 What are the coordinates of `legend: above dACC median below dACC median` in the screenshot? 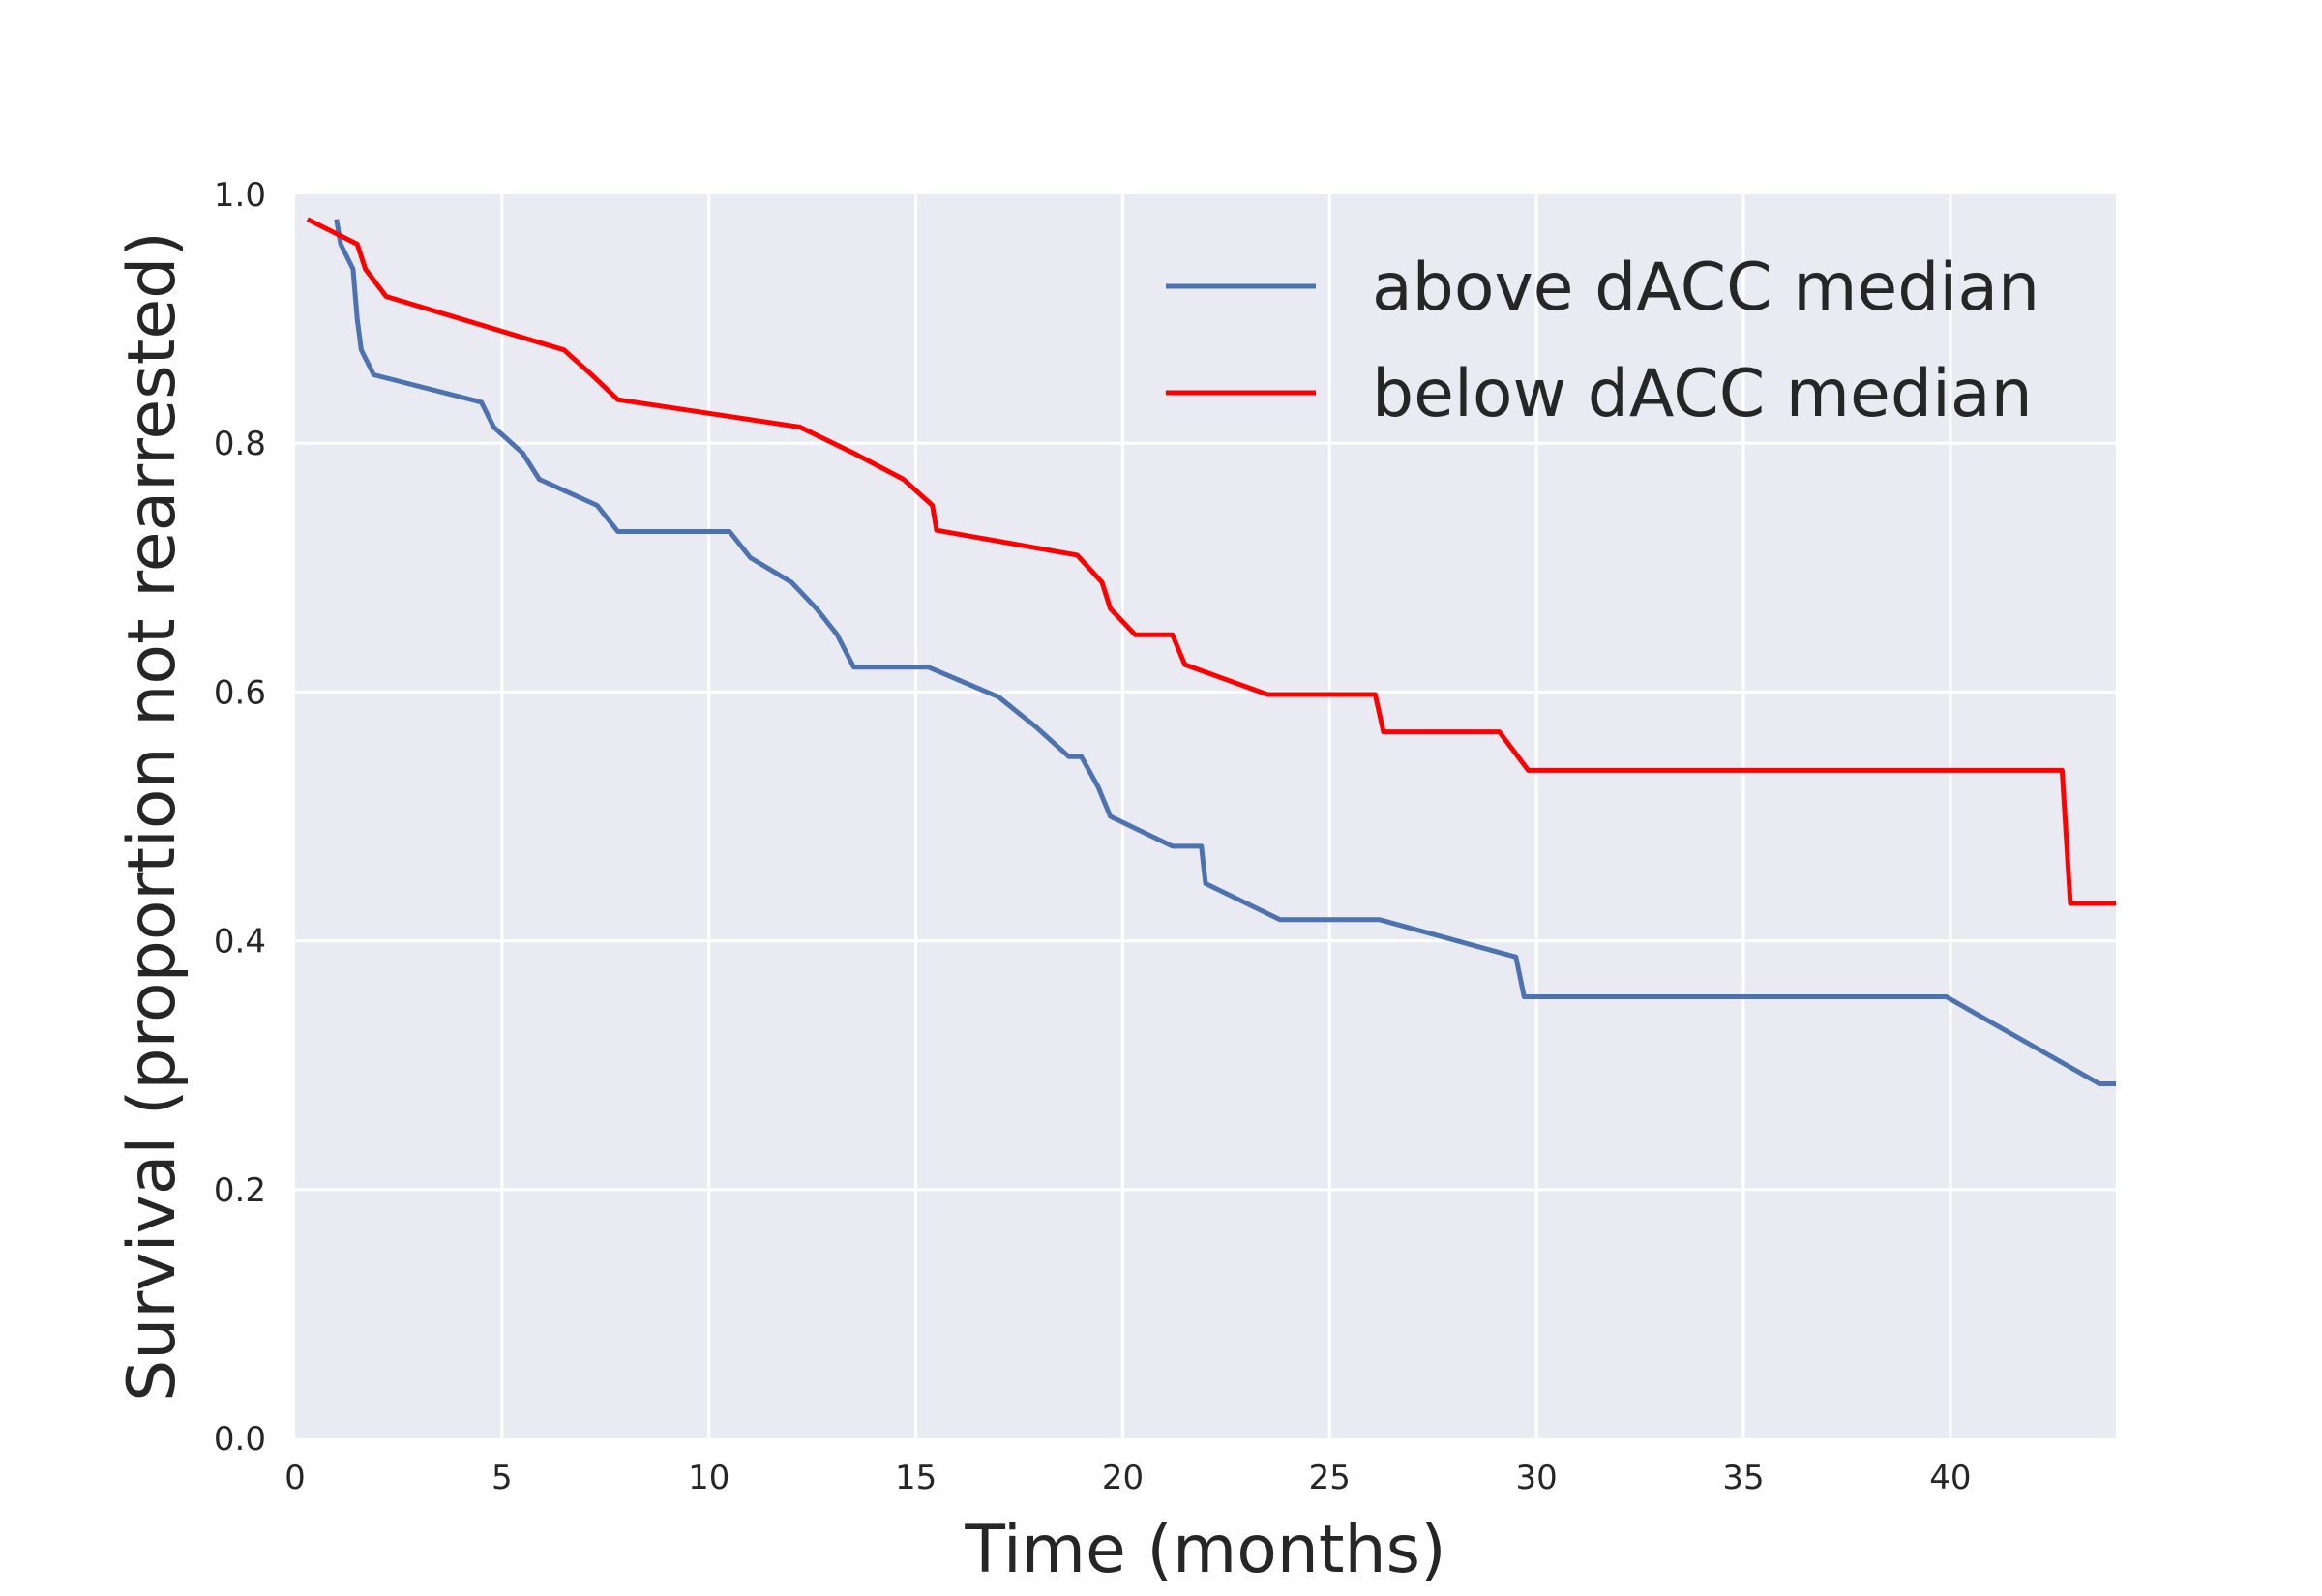 It's located at (1602, 341).